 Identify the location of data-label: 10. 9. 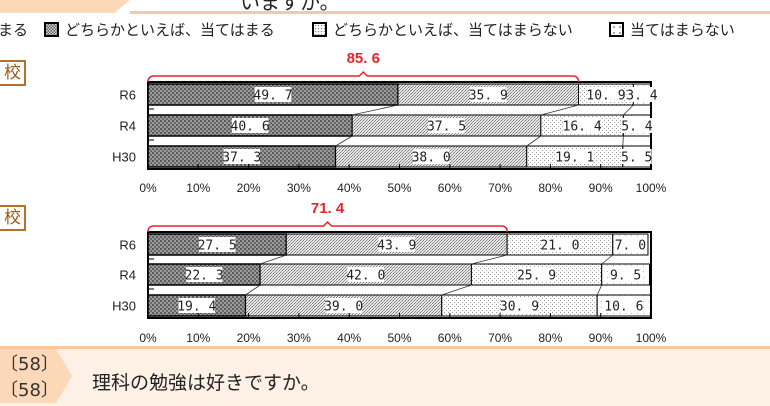
(605, 96).